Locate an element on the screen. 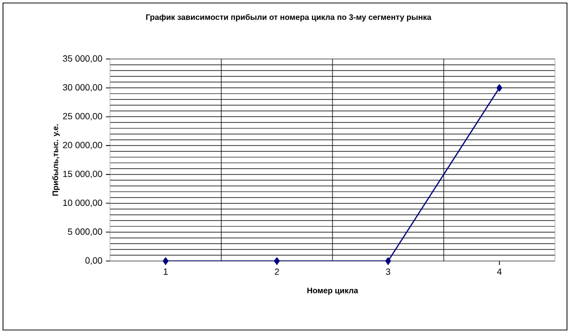 The height and width of the screenshot is (333, 570). y-tick-label: 10 000,00 is located at coordinates (82, 203).